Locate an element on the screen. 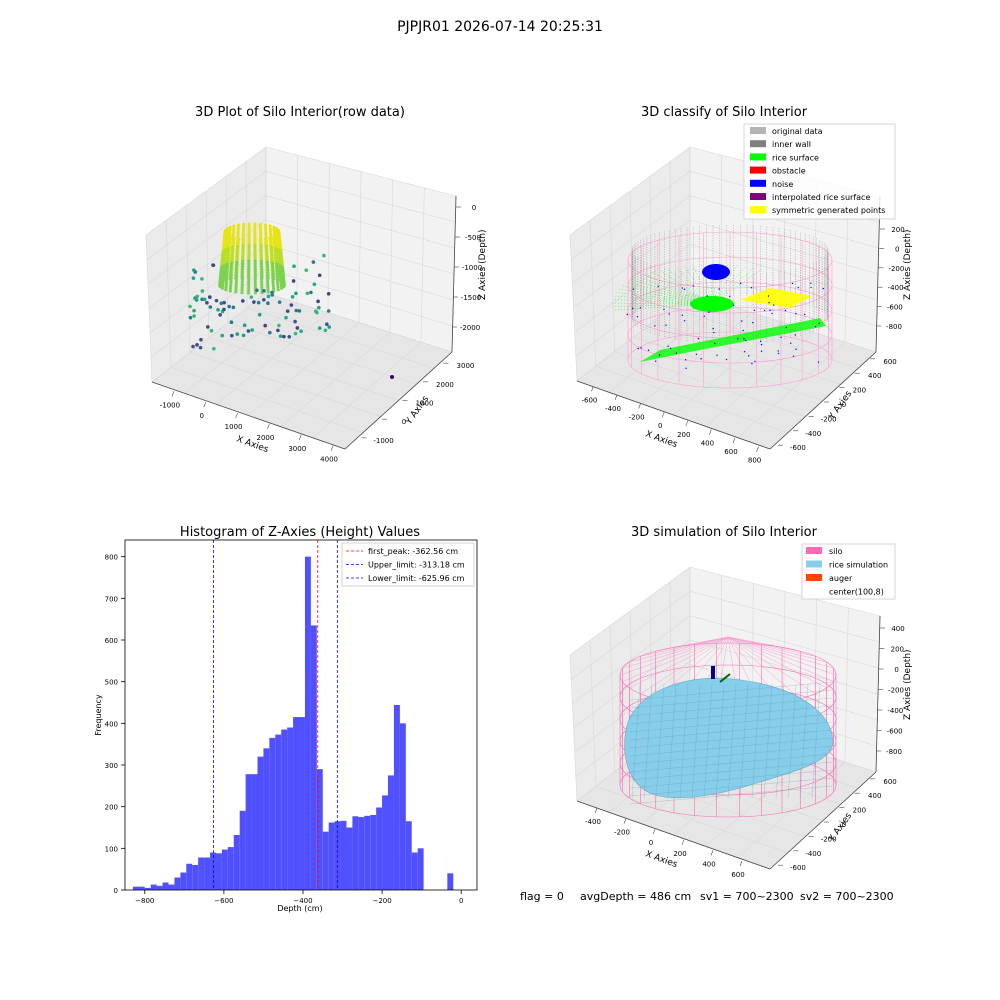  histogram-xlabel: Depth (cm) is located at coordinates (299, 908).